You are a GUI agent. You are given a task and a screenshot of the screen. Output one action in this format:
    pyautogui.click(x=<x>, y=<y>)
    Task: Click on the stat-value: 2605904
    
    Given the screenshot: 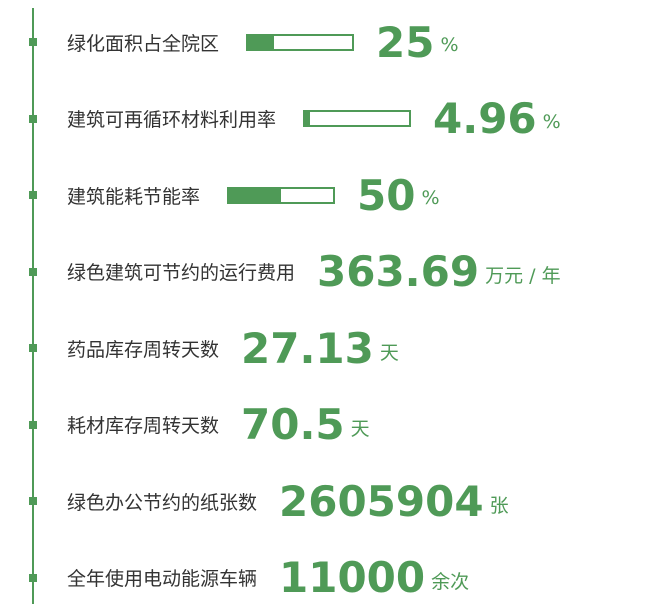 What is the action you would take?
    pyautogui.click(x=381, y=501)
    